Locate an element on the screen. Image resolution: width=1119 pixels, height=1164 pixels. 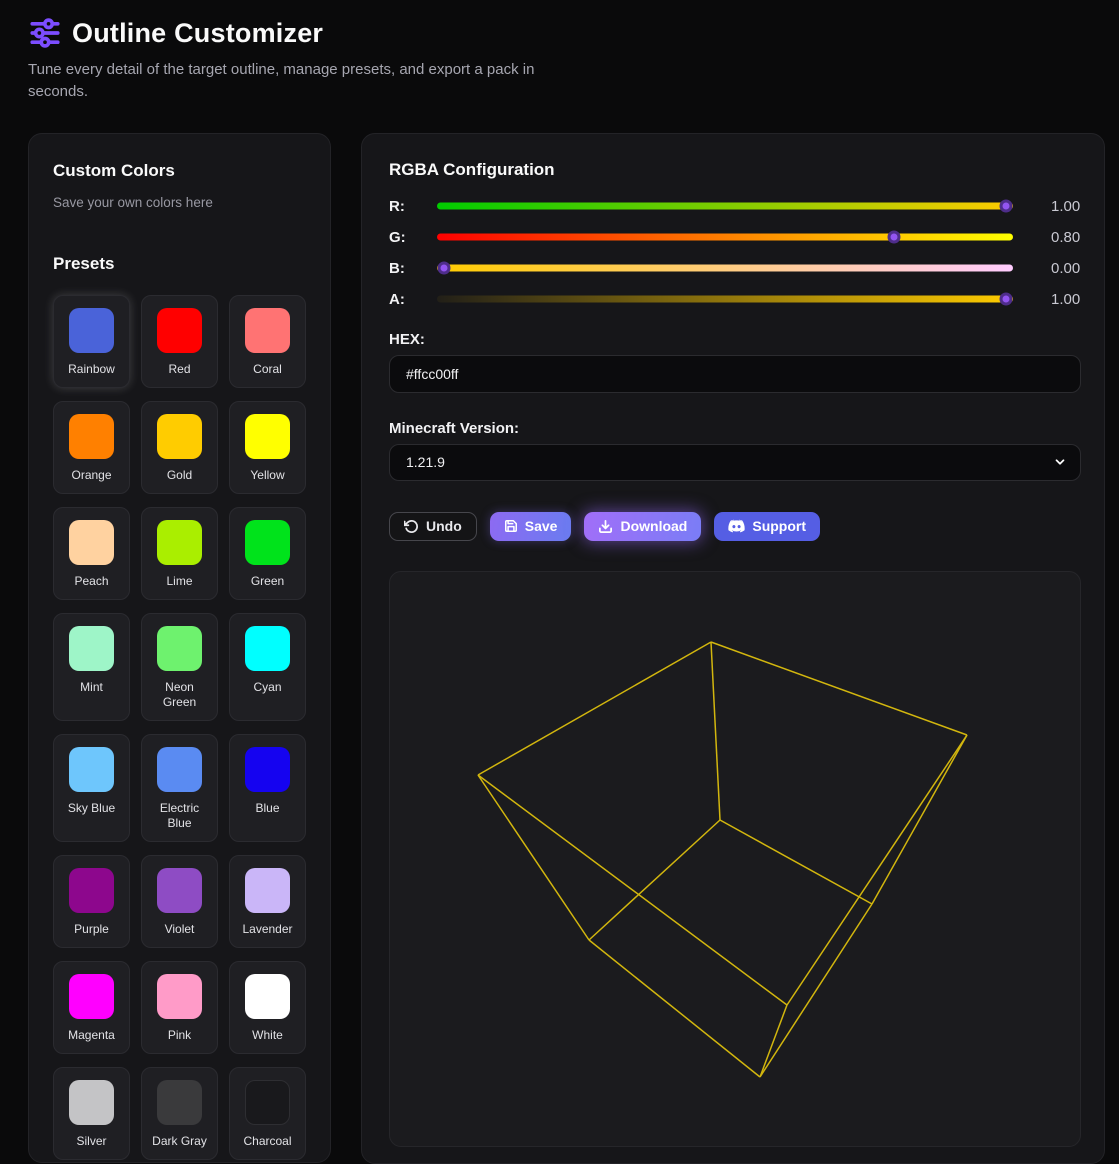
undo-button-label: Undo is located at coordinates (444, 526).